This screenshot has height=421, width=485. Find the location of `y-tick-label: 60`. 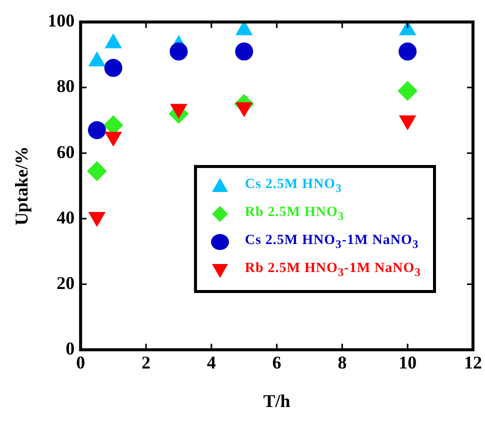

y-tick-label: 60 is located at coordinates (65, 152).